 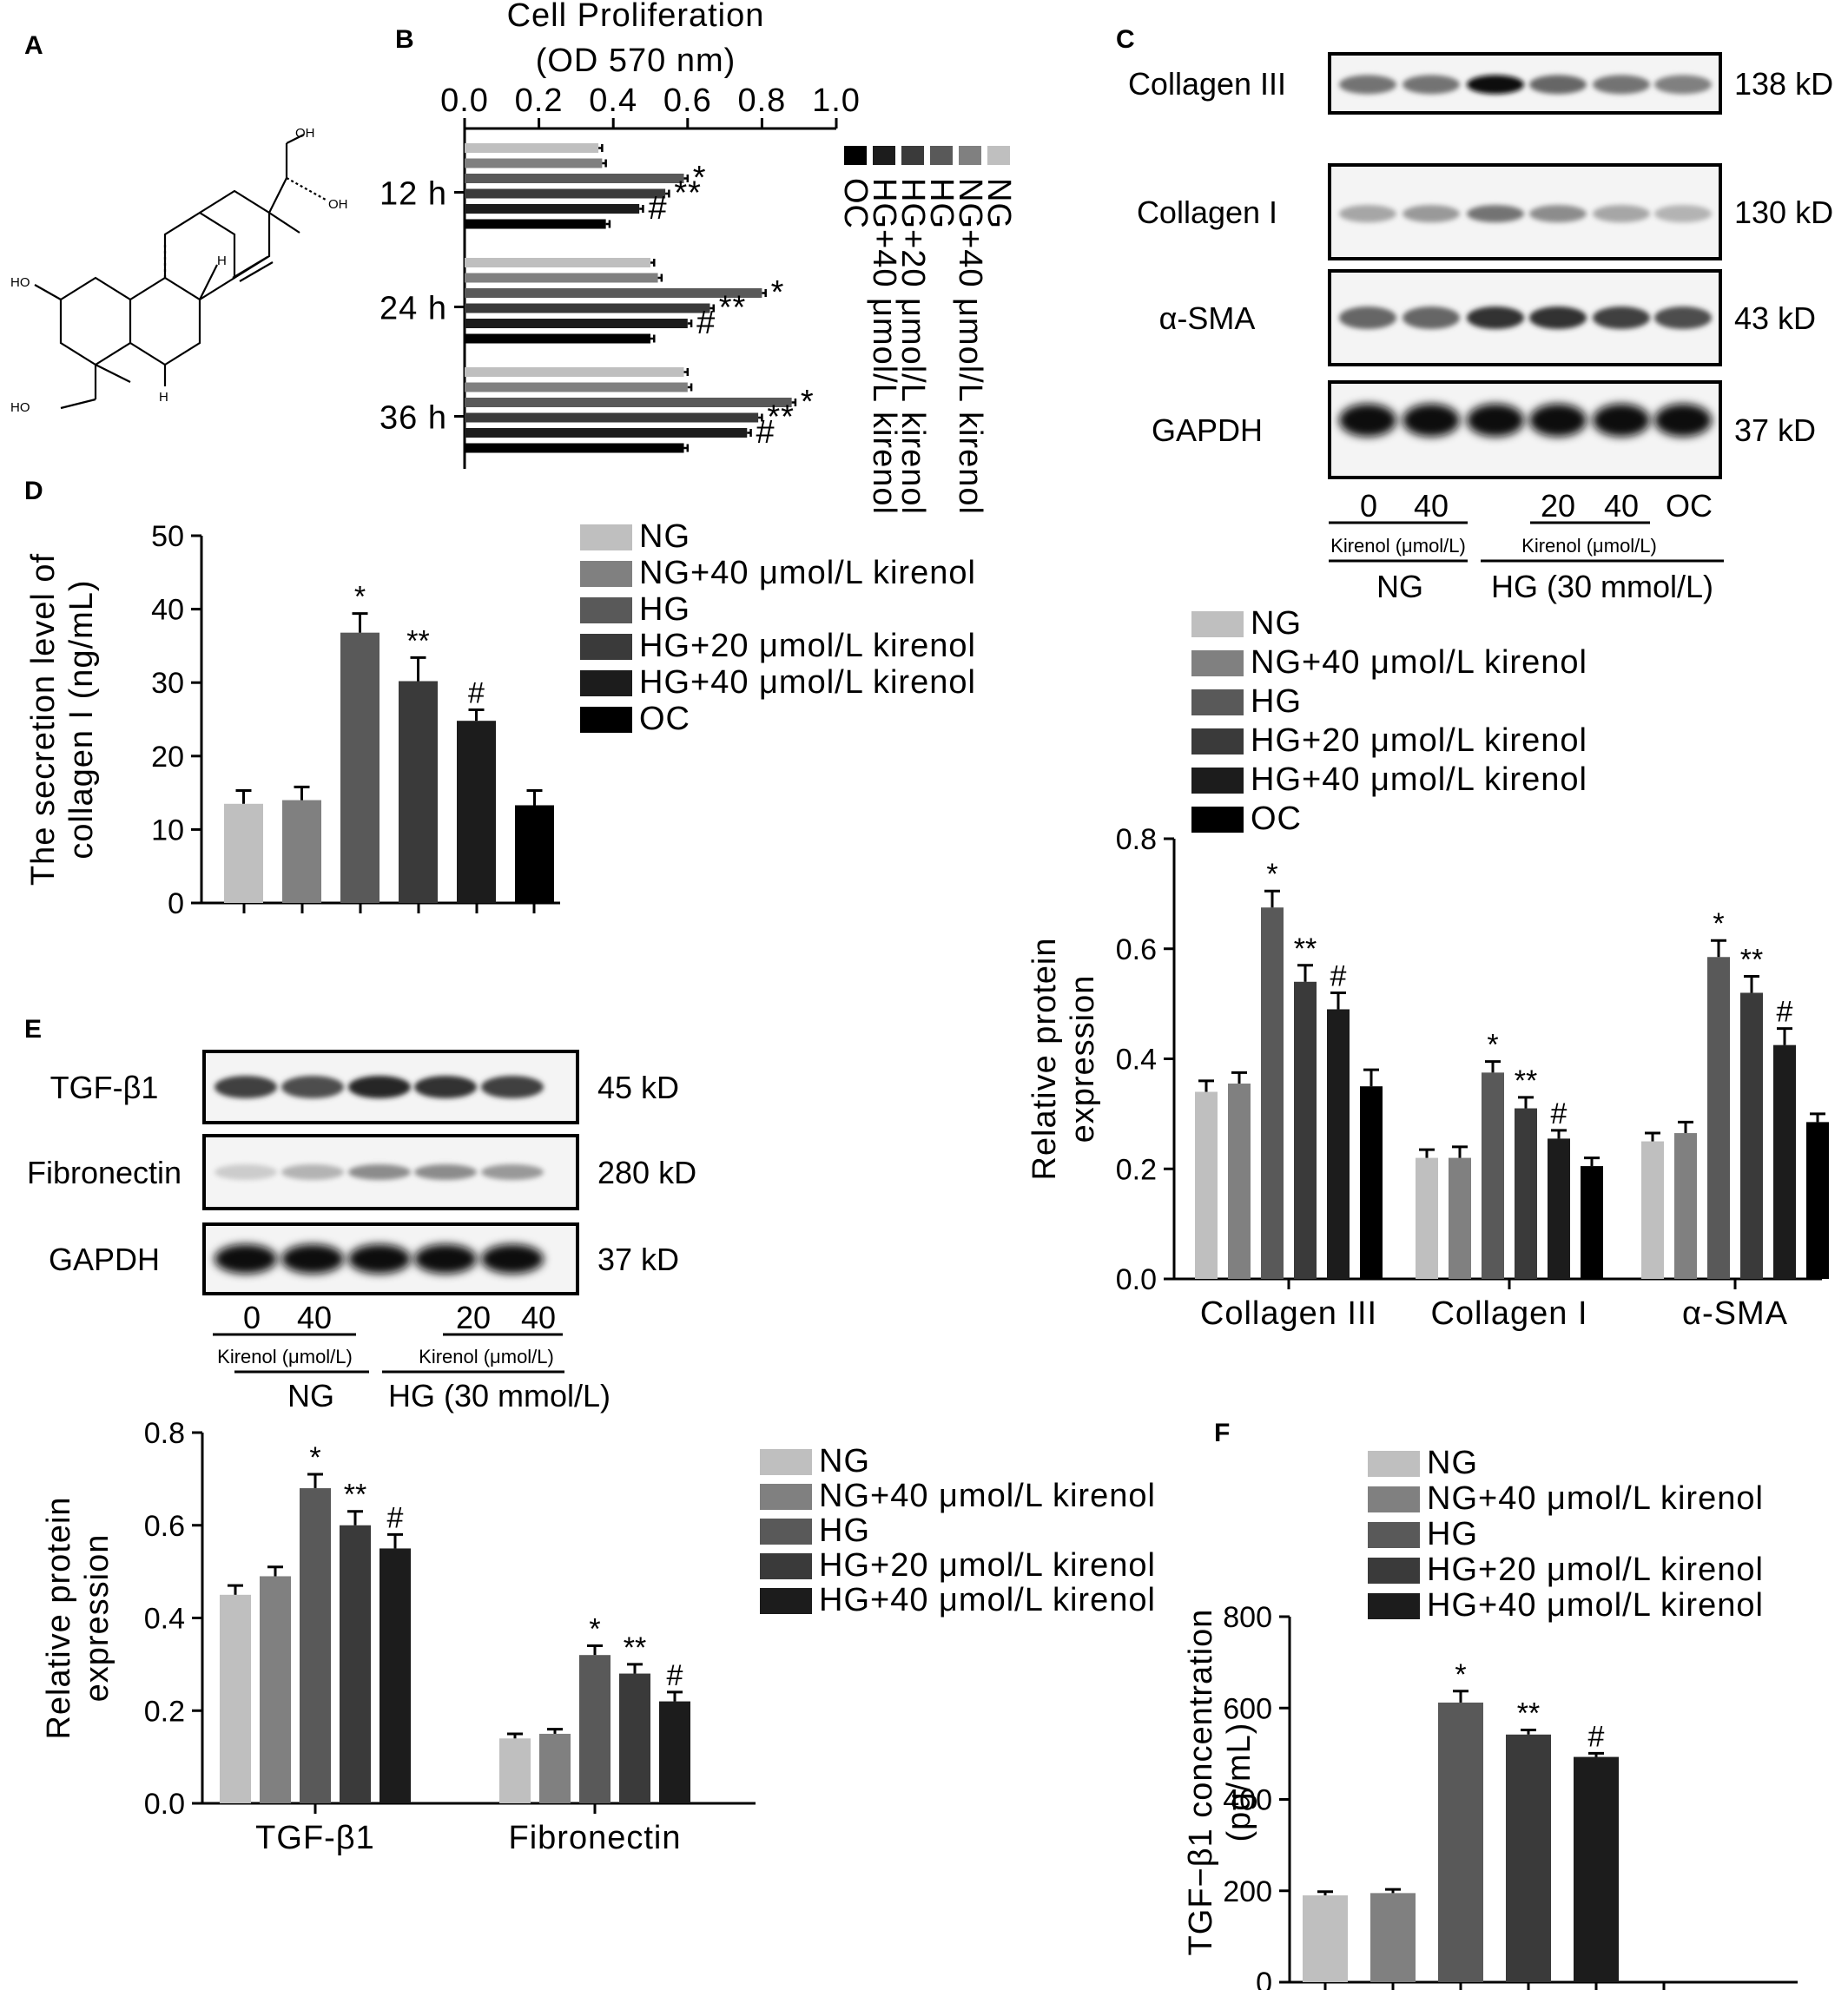 I want to click on bar-oc-36-h, so click(x=575, y=448).